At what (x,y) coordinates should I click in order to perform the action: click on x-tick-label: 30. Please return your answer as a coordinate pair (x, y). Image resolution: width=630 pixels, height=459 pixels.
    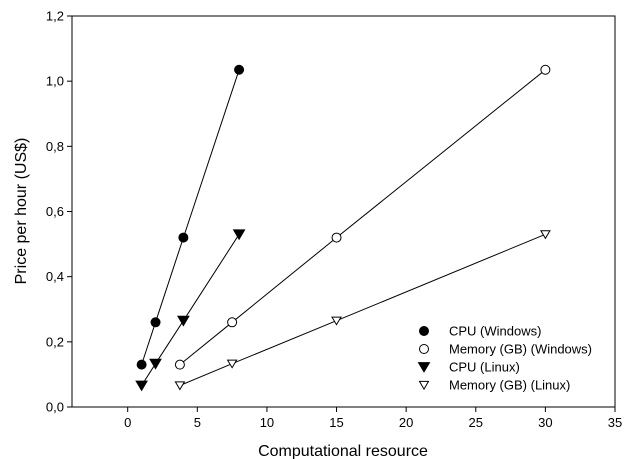
    Looking at the image, I should click on (545, 422).